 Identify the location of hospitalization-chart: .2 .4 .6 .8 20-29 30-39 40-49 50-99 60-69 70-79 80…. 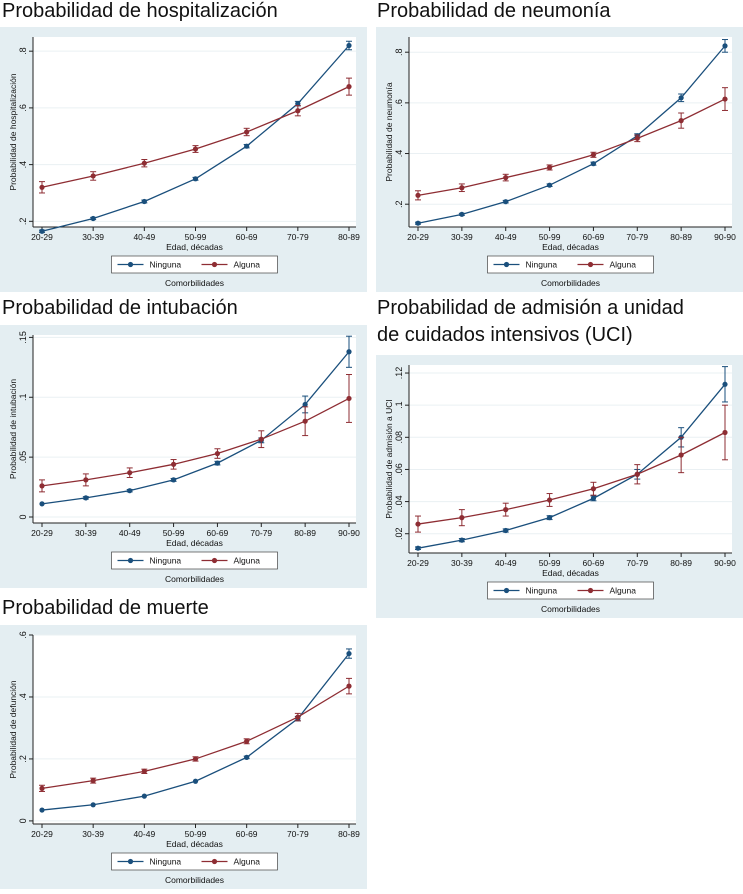
(184, 162).